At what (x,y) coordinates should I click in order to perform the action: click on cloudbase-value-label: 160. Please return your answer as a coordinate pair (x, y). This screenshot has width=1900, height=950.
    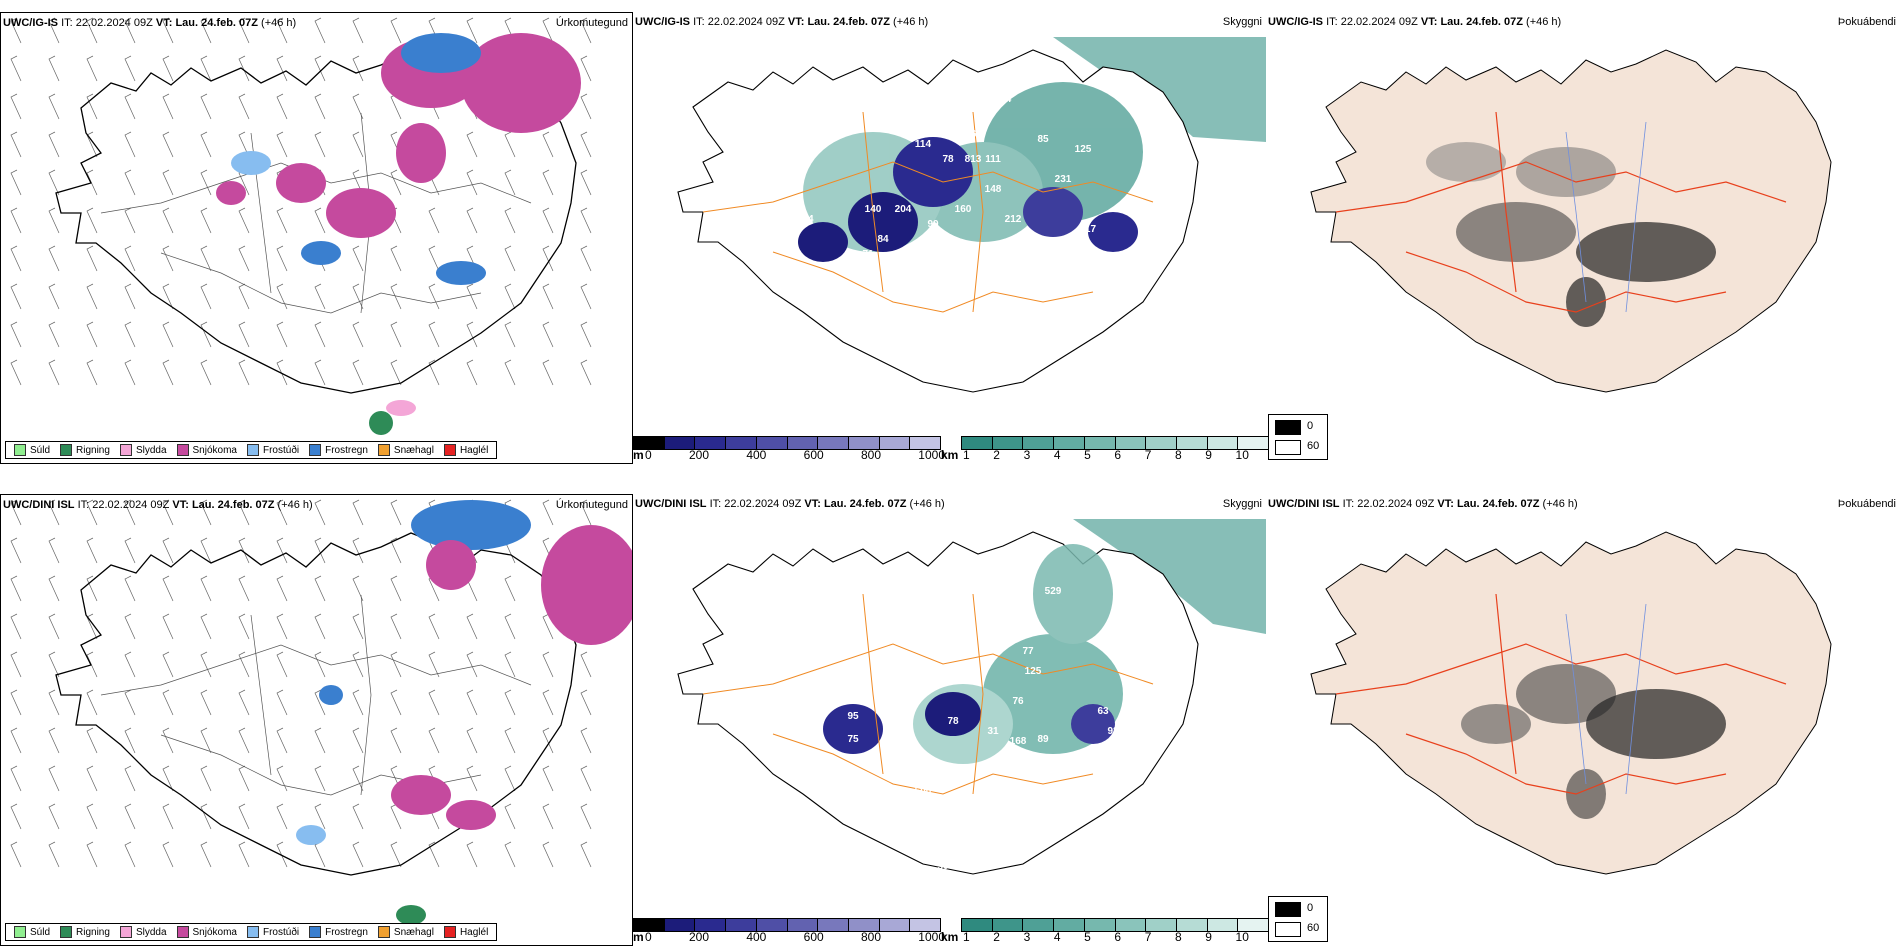
    Looking at the image, I should click on (963, 209).